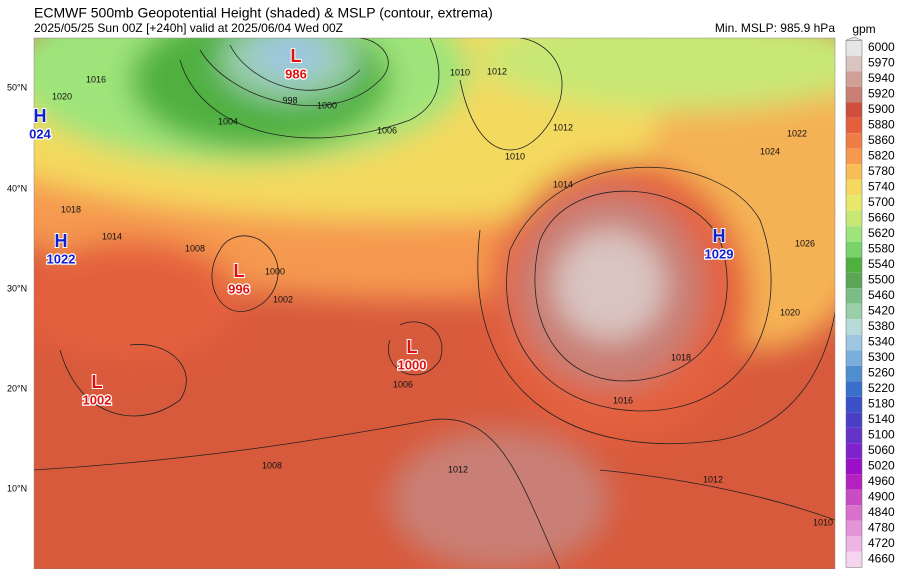  What do you see at coordinates (881, 295) in the screenshot?
I see `colorbar-label: 5460` at bounding box center [881, 295].